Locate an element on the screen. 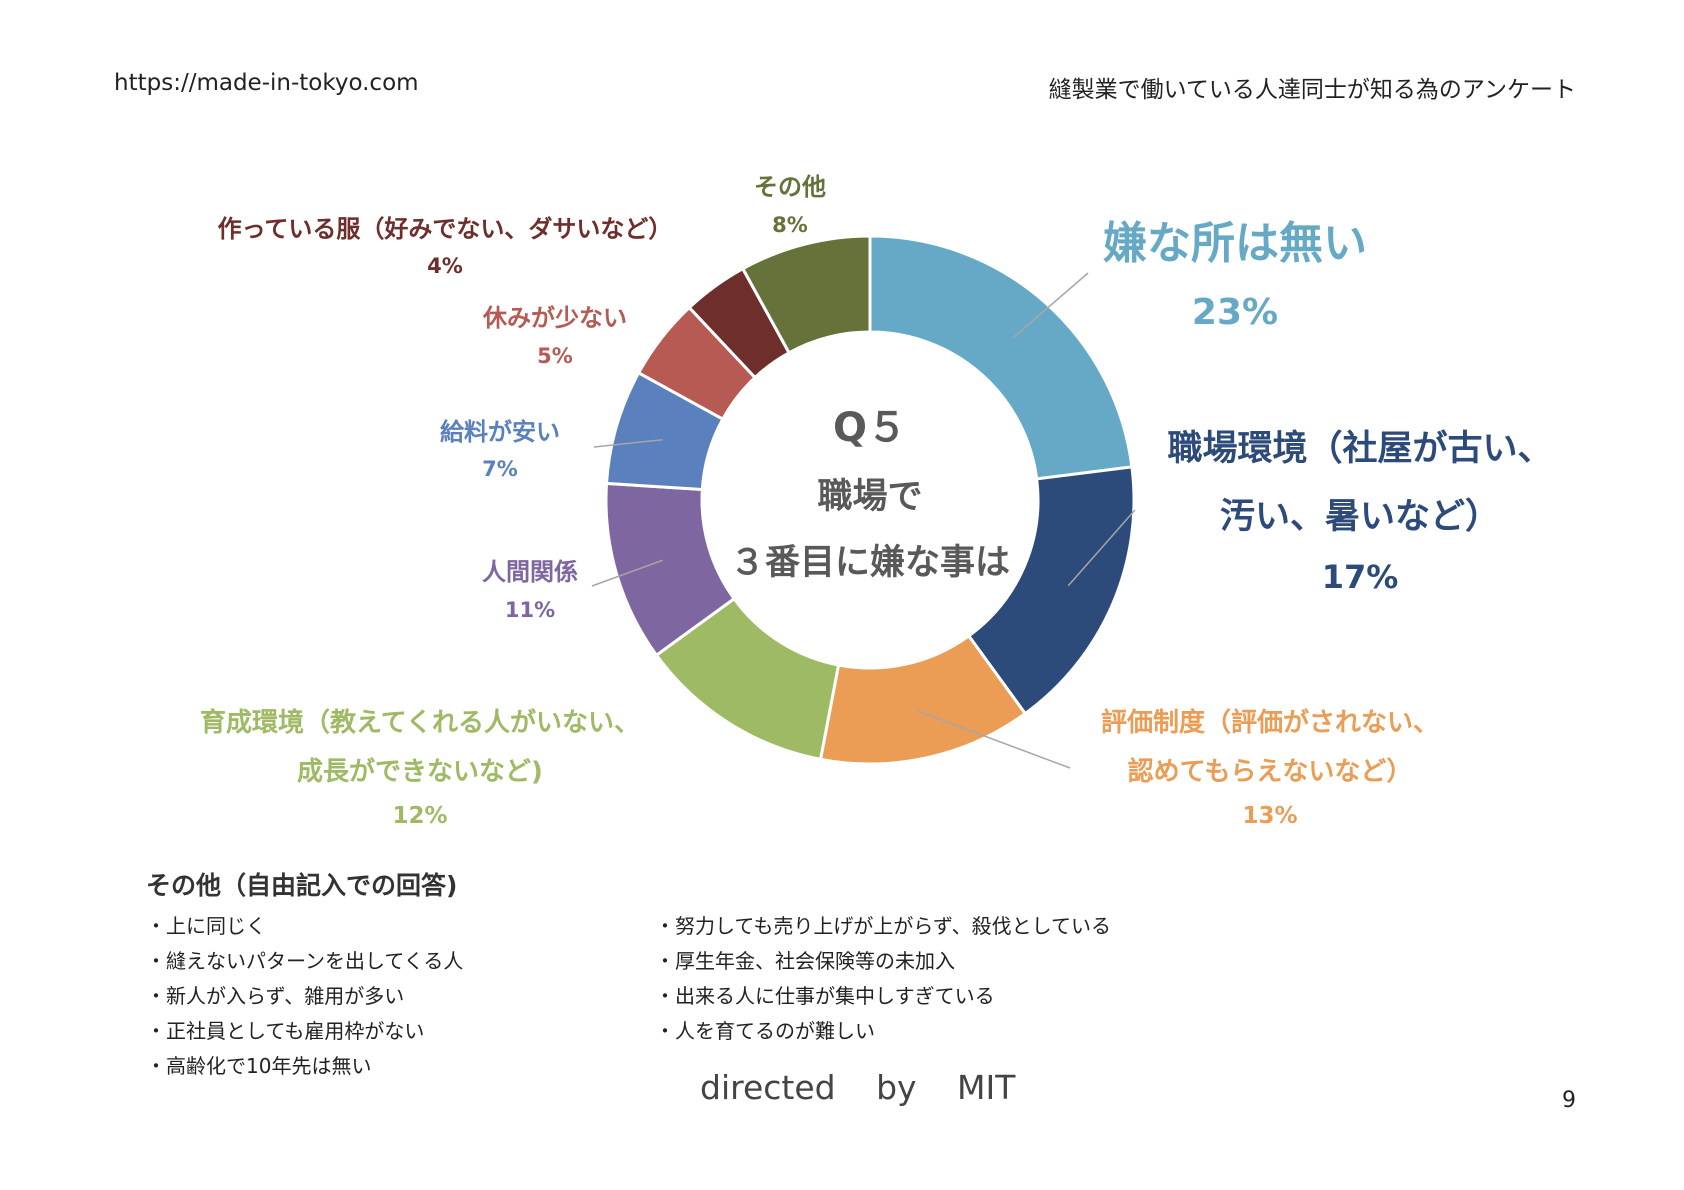 The image size is (1684, 1190). slice-label-workplace-line2: 汚い、暑いなど） is located at coordinates (1359, 517).